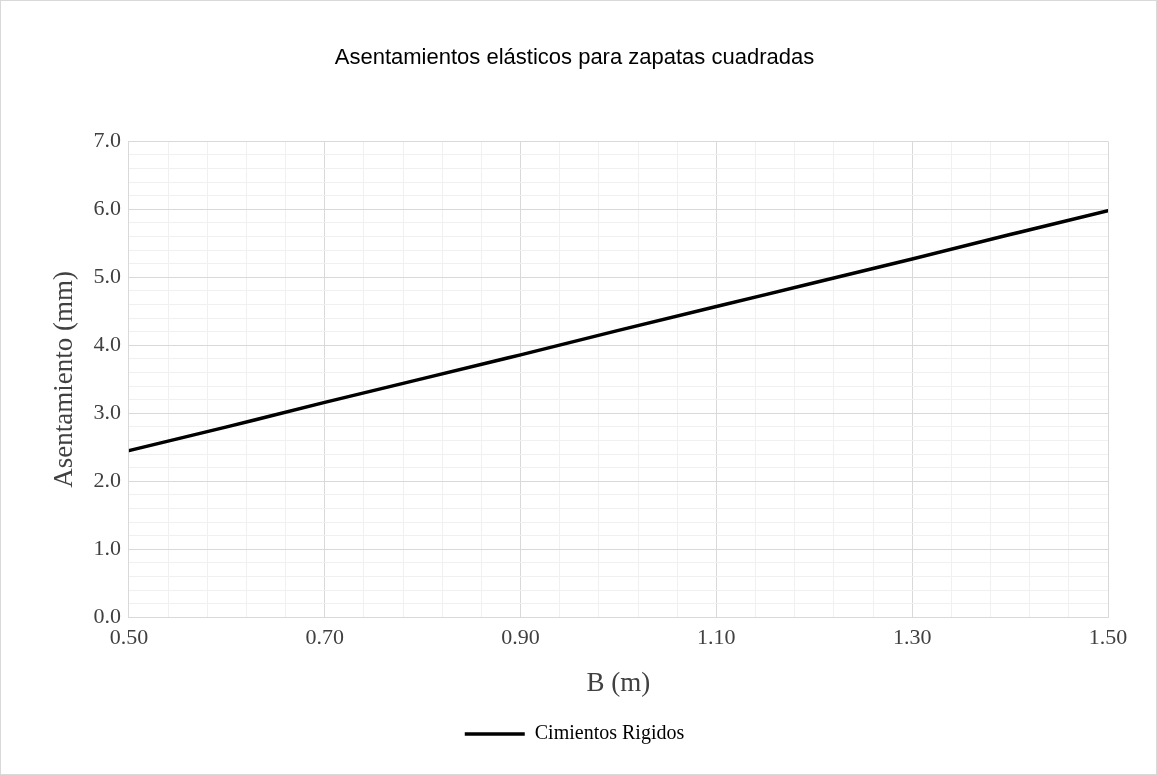 The height and width of the screenshot is (775, 1157). I want to click on y-axis-title: Asentamiento (mm), so click(63, 379).